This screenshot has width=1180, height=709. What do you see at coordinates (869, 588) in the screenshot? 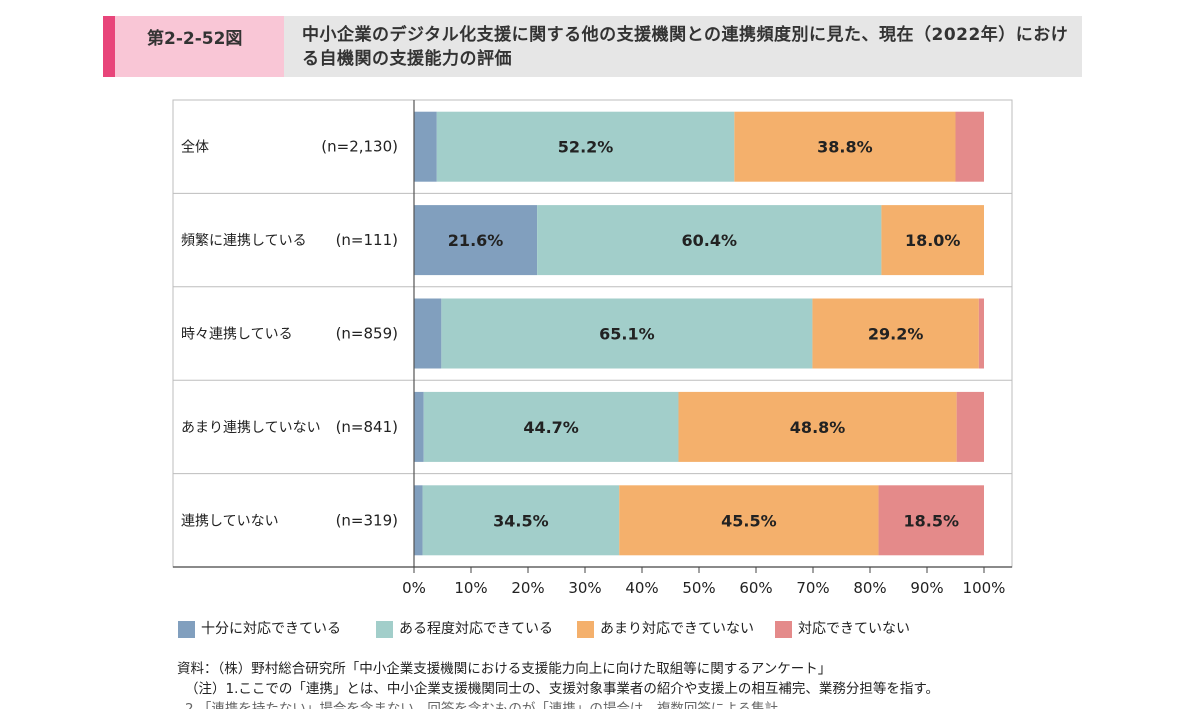
I see `x-tick-label: 80%` at bounding box center [869, 588].